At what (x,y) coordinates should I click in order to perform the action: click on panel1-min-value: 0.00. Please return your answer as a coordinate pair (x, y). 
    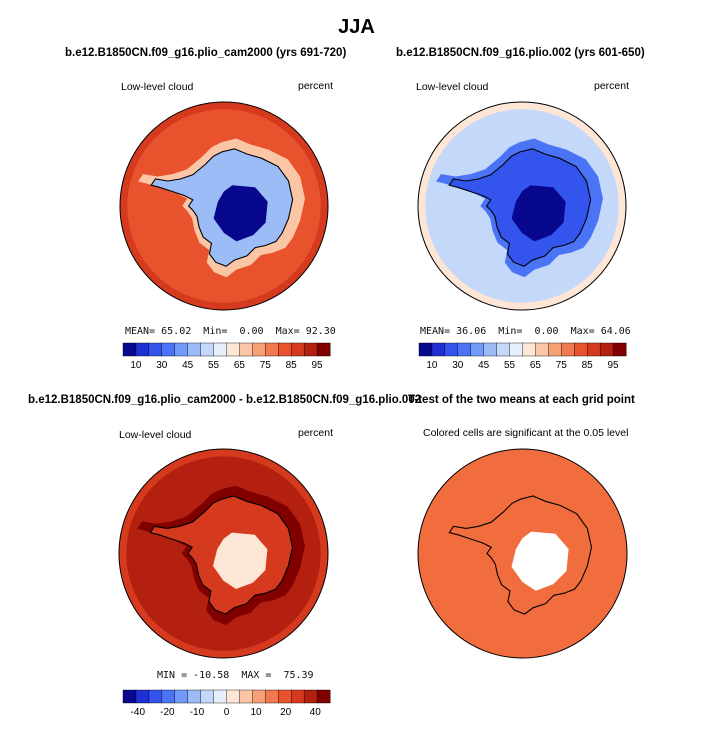
    Looking at the image, I should click on (251, 331).